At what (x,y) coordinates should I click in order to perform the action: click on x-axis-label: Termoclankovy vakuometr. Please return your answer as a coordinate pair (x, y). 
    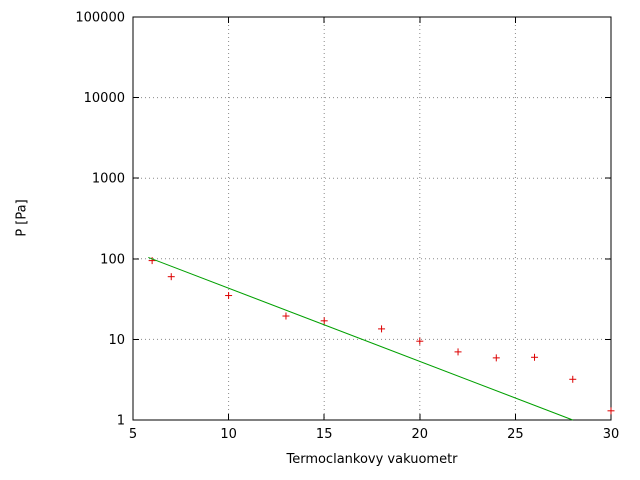
    Looking at the image, I should click on (372, 459).